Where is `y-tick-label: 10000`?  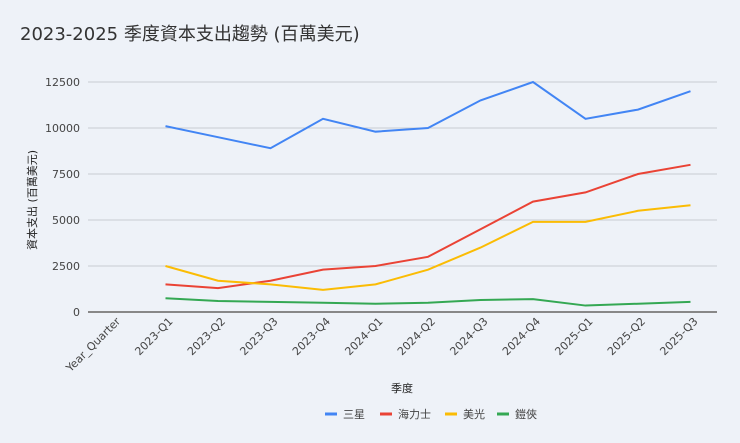
y-tick-label: 10000 is located at coordinates (62, 128).